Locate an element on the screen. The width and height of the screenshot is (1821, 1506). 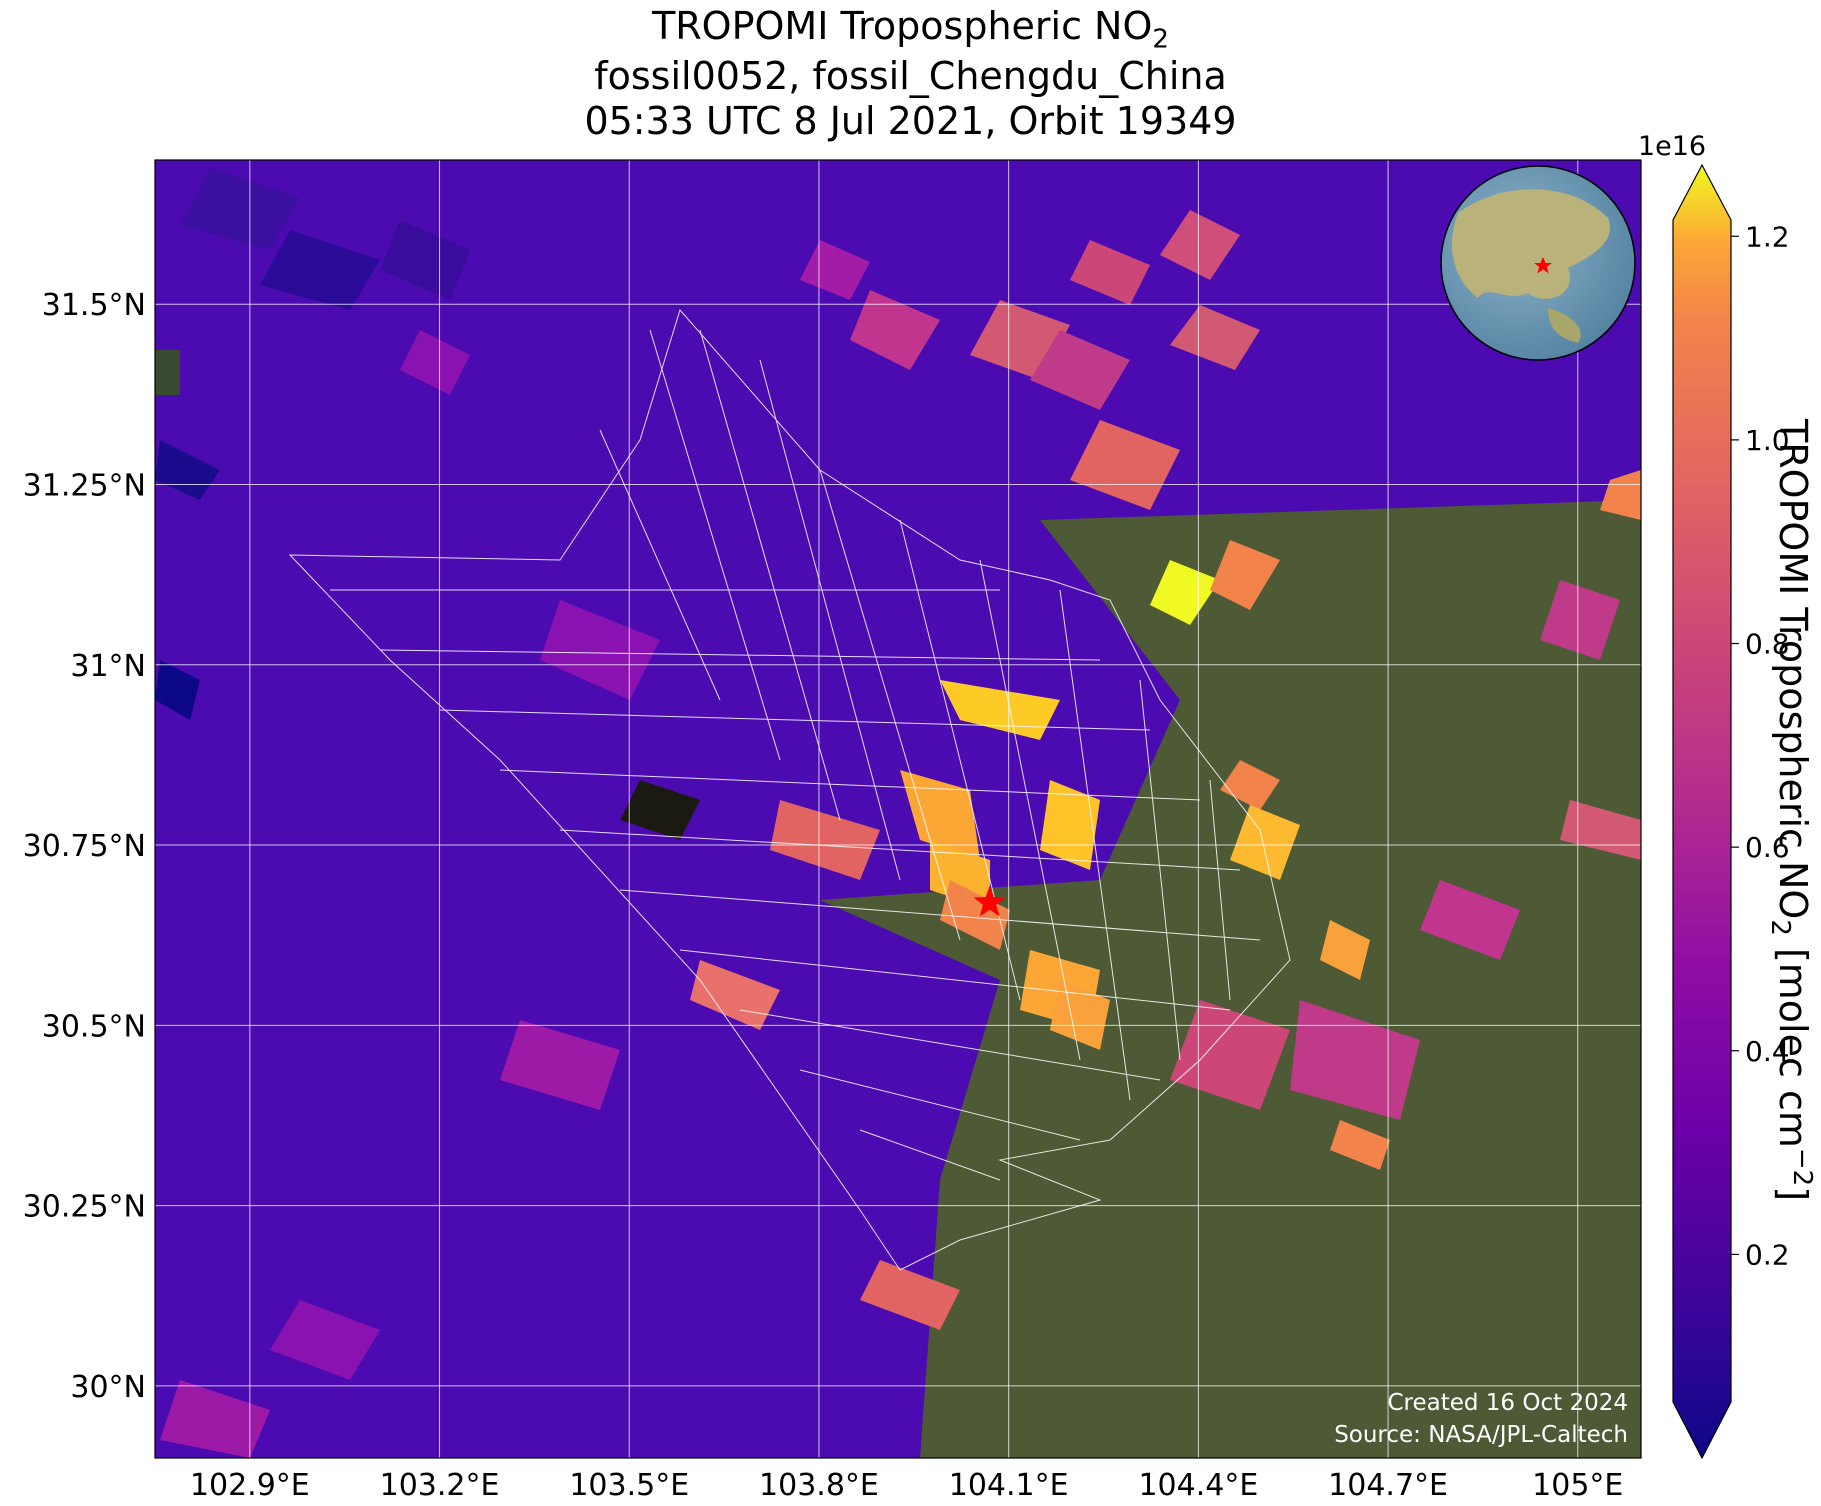
source-credit: Source: NASA/JPL-Caltech is located at coordinates (1481, 1435).